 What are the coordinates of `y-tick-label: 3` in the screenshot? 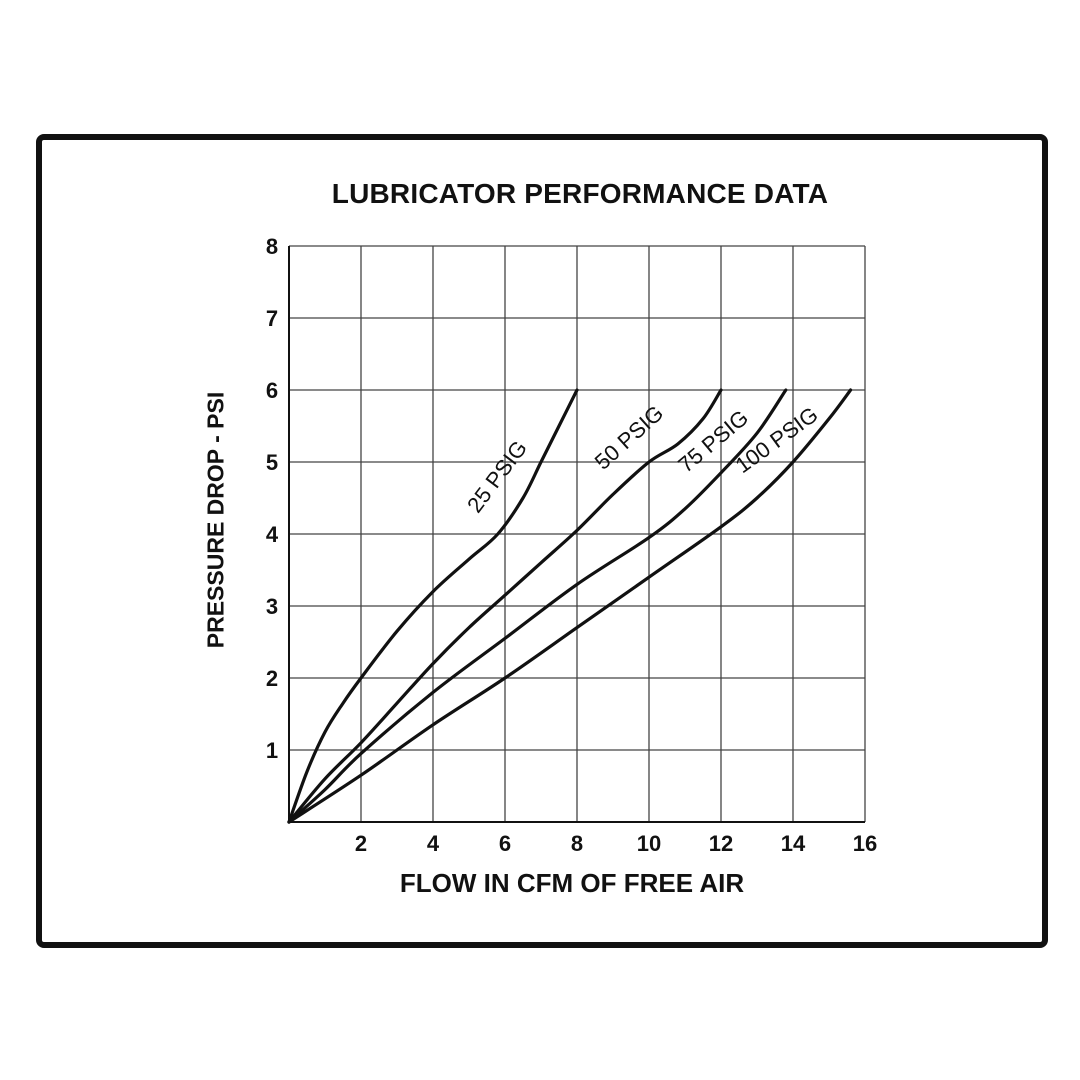 It's located at (272, 606).